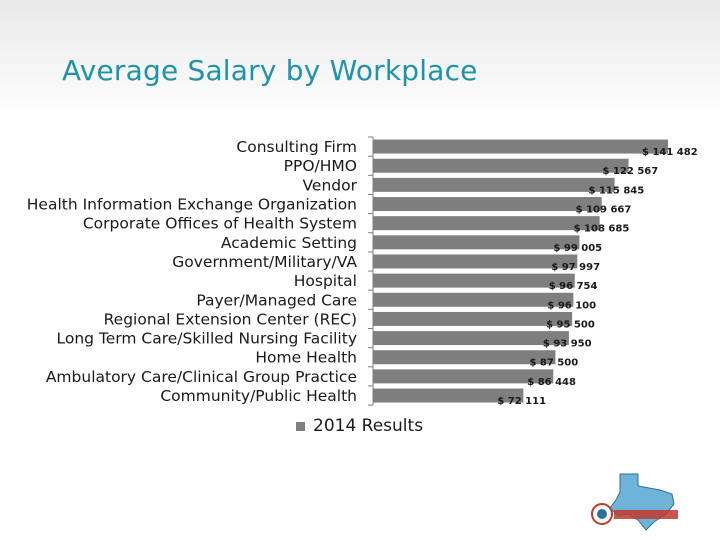 The height and width of the screenshot is (540, 720). Describe the element at coordinates (670, 152) in the screenshot. I see `value-label: $ 141 482` at that location.